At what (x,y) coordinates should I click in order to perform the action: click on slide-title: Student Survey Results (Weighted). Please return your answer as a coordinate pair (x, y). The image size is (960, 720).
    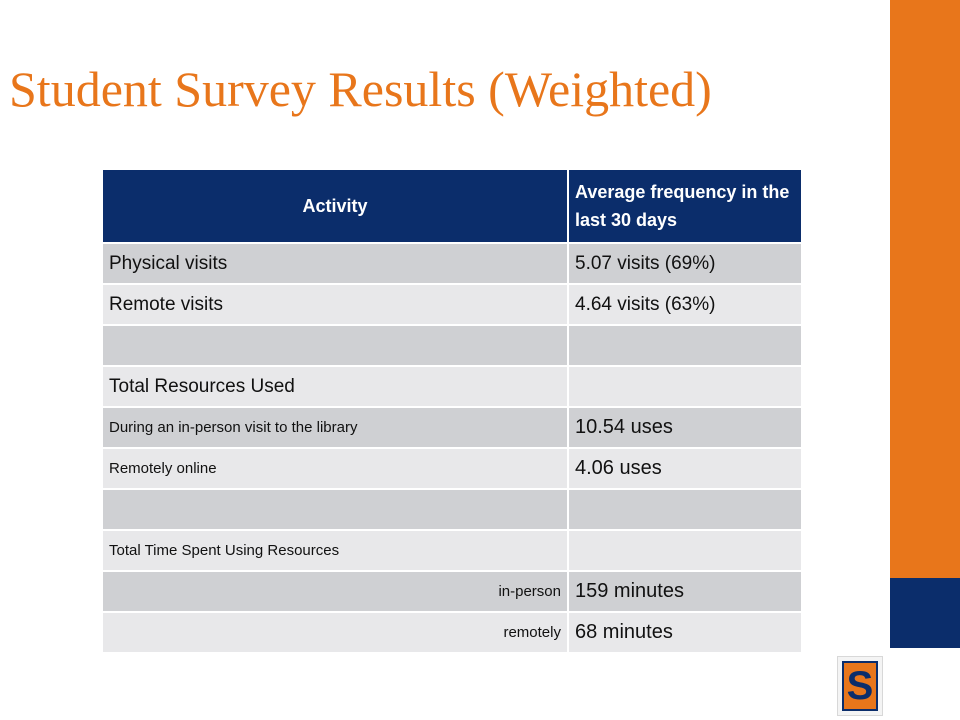
    Looking at the image, I should click on (360, 89).